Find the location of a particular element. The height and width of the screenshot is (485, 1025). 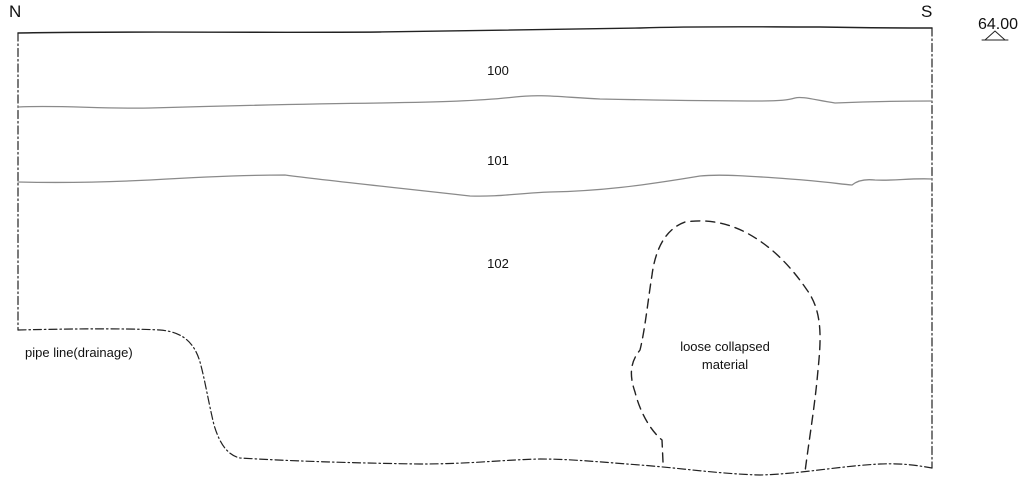

pipe-line-label: pipe line(drainage) is located at coordinates (79, 352).